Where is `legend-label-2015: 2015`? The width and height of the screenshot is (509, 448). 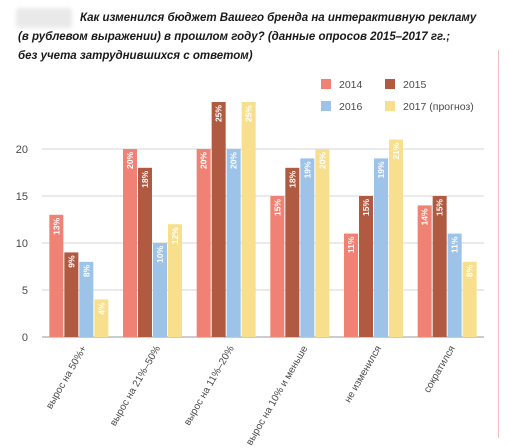
legend-label-2015: 2015 is located at coordinates (415, 85).